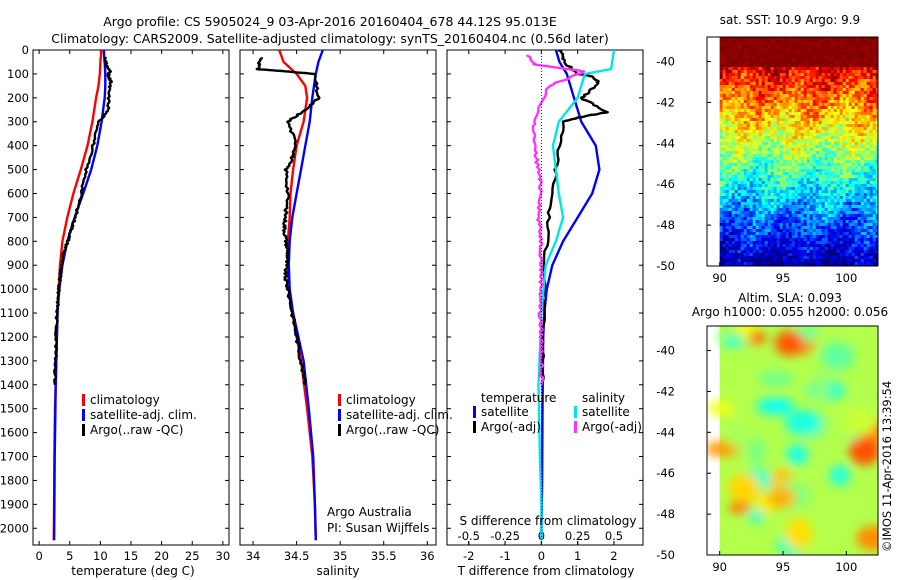 The width and height of the screenshot is (900, 580). Describe the element at coordinates (790, 312) in the screenshot. I see `sla-subtitle: Argo h1000: 0.055 h2000: 0.056` at that location.